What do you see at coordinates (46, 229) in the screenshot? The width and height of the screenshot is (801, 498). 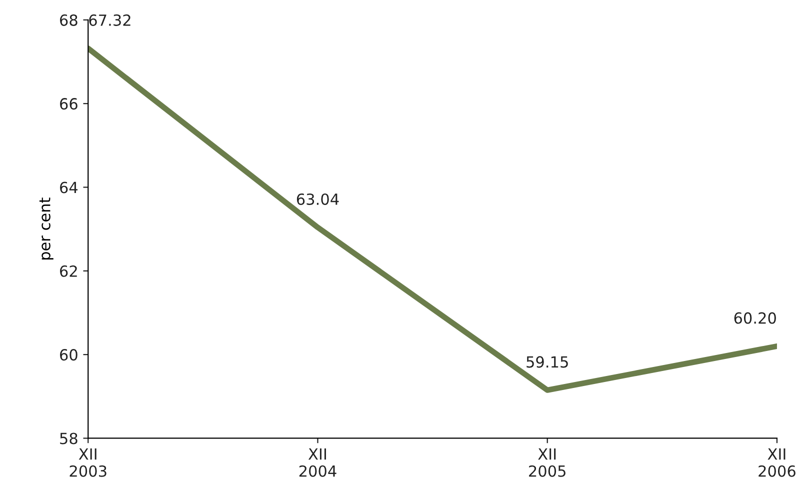 I see `y-axis-title: per cent` at bounding box center [46, 229].